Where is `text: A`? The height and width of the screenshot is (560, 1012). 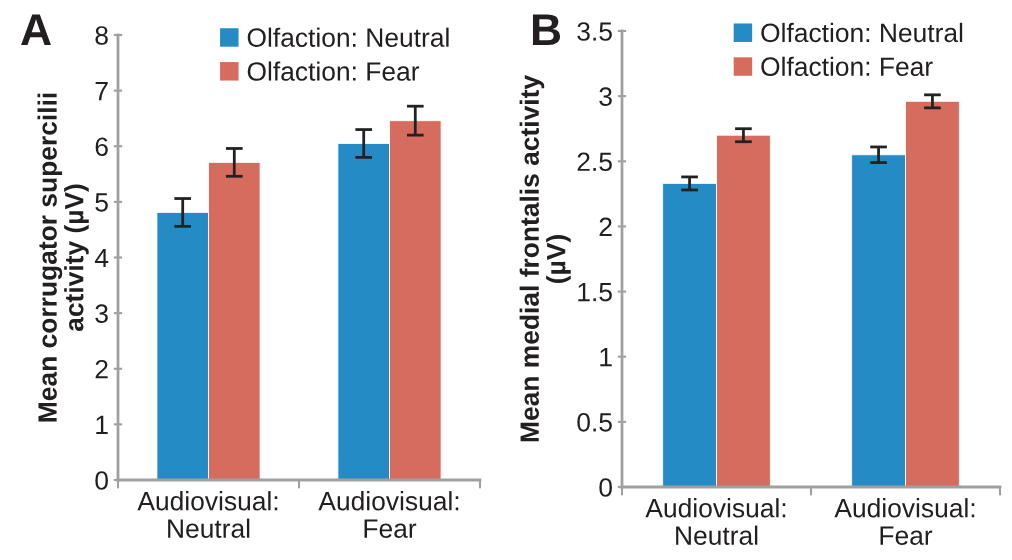
text: A is located at coordinates (36, 29).